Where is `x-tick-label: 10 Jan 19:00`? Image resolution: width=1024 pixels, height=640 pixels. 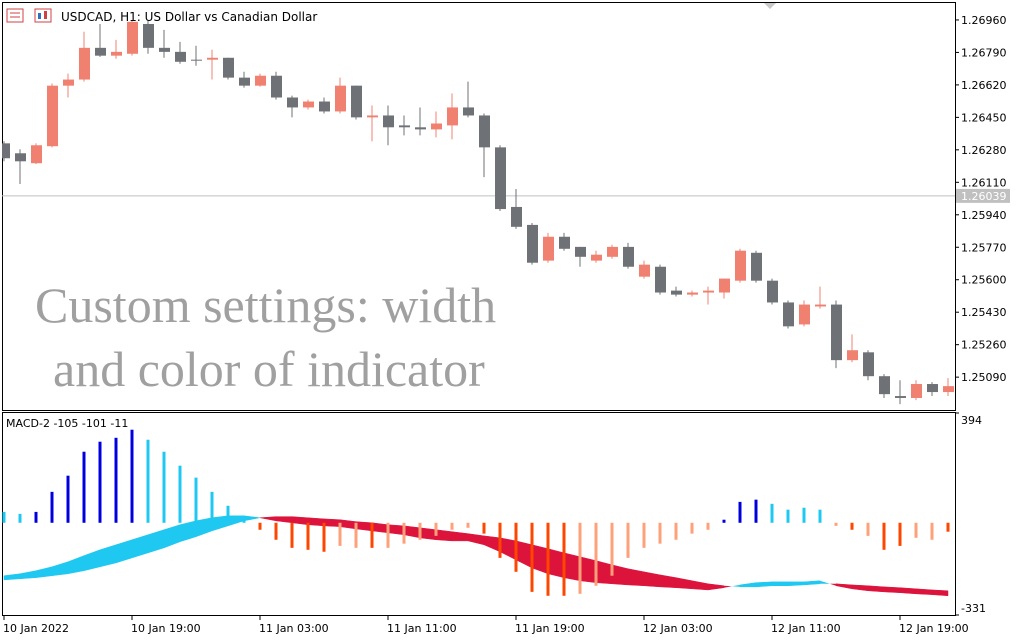
x-tick-label: 10 Jan 19:00 is located at coordinates (166, 628).